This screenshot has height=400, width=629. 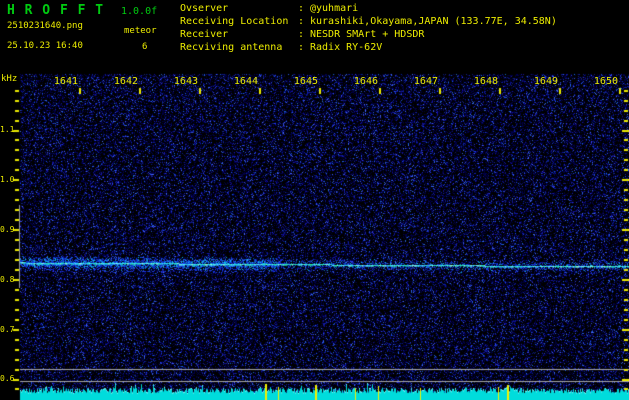 I want to click on timestamp: 25.10.23 16:40, so click(x=45, y=46).